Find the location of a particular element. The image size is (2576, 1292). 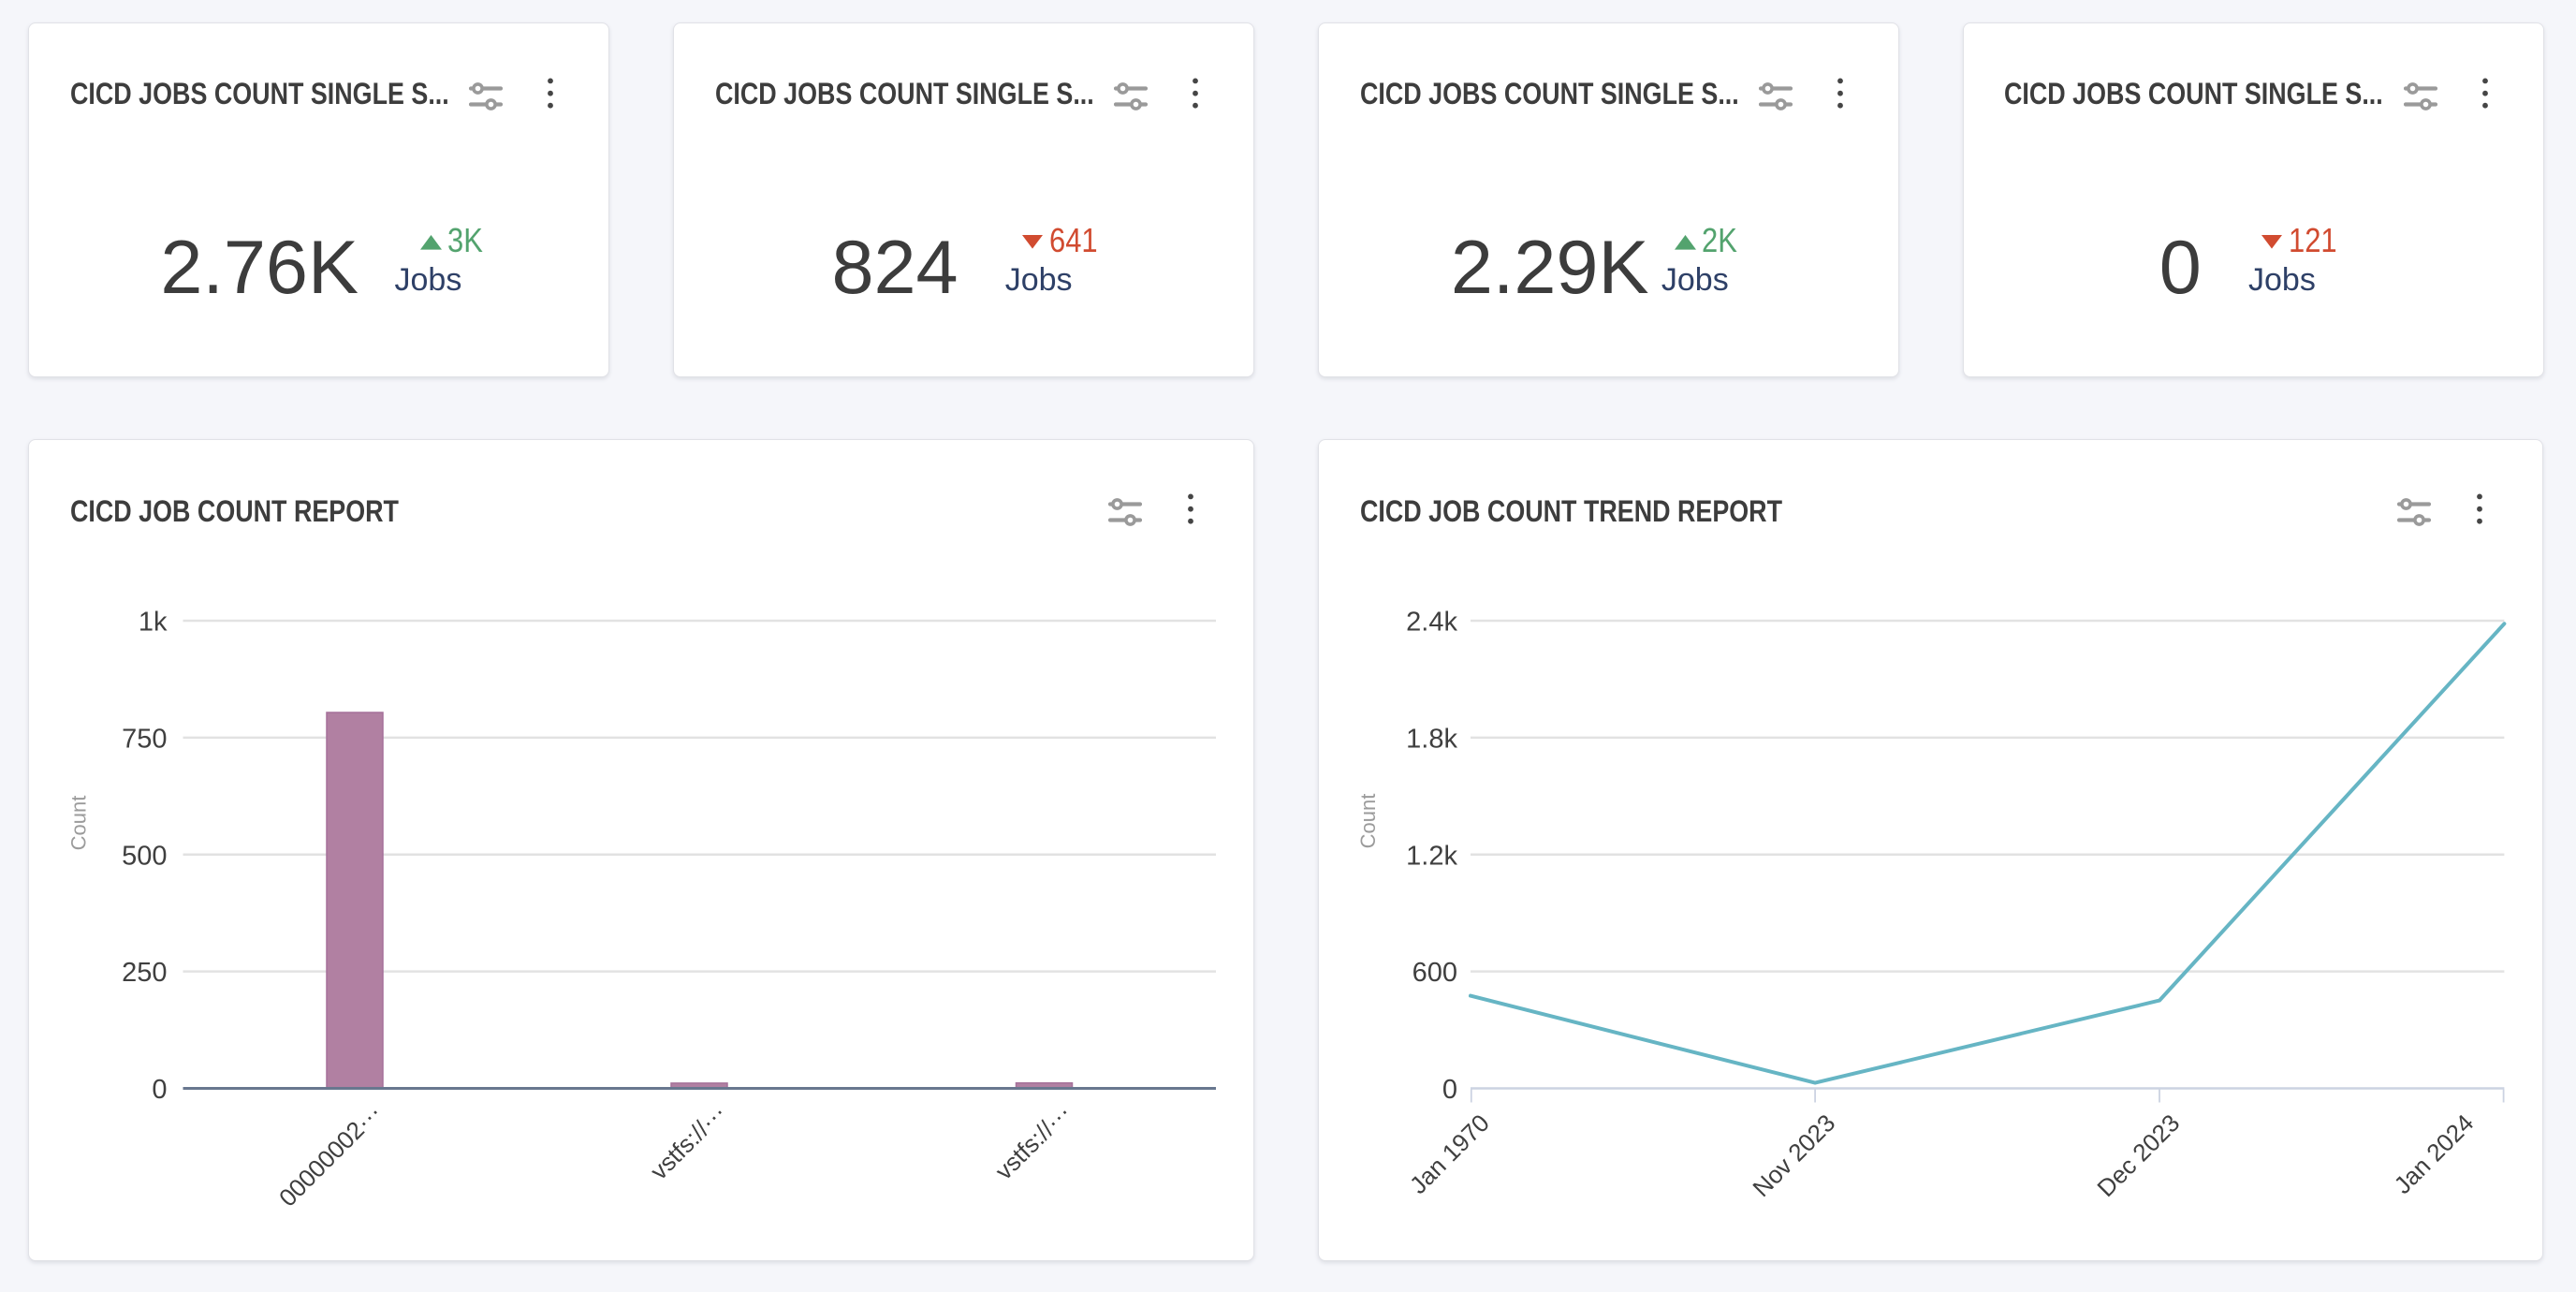

svg-text: Jan 1970 is located at coordinates (1449, 1153).